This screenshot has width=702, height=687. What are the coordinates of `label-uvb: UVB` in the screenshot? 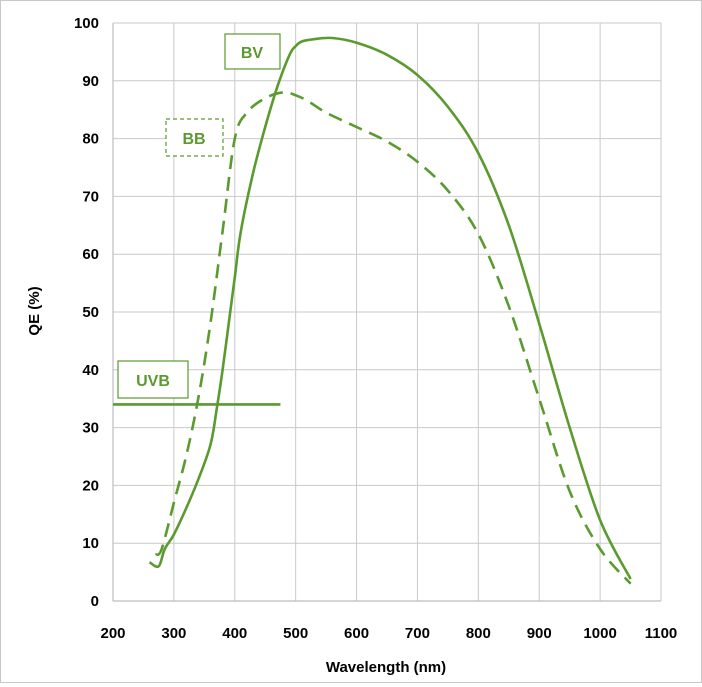 It's located at (153, 381).